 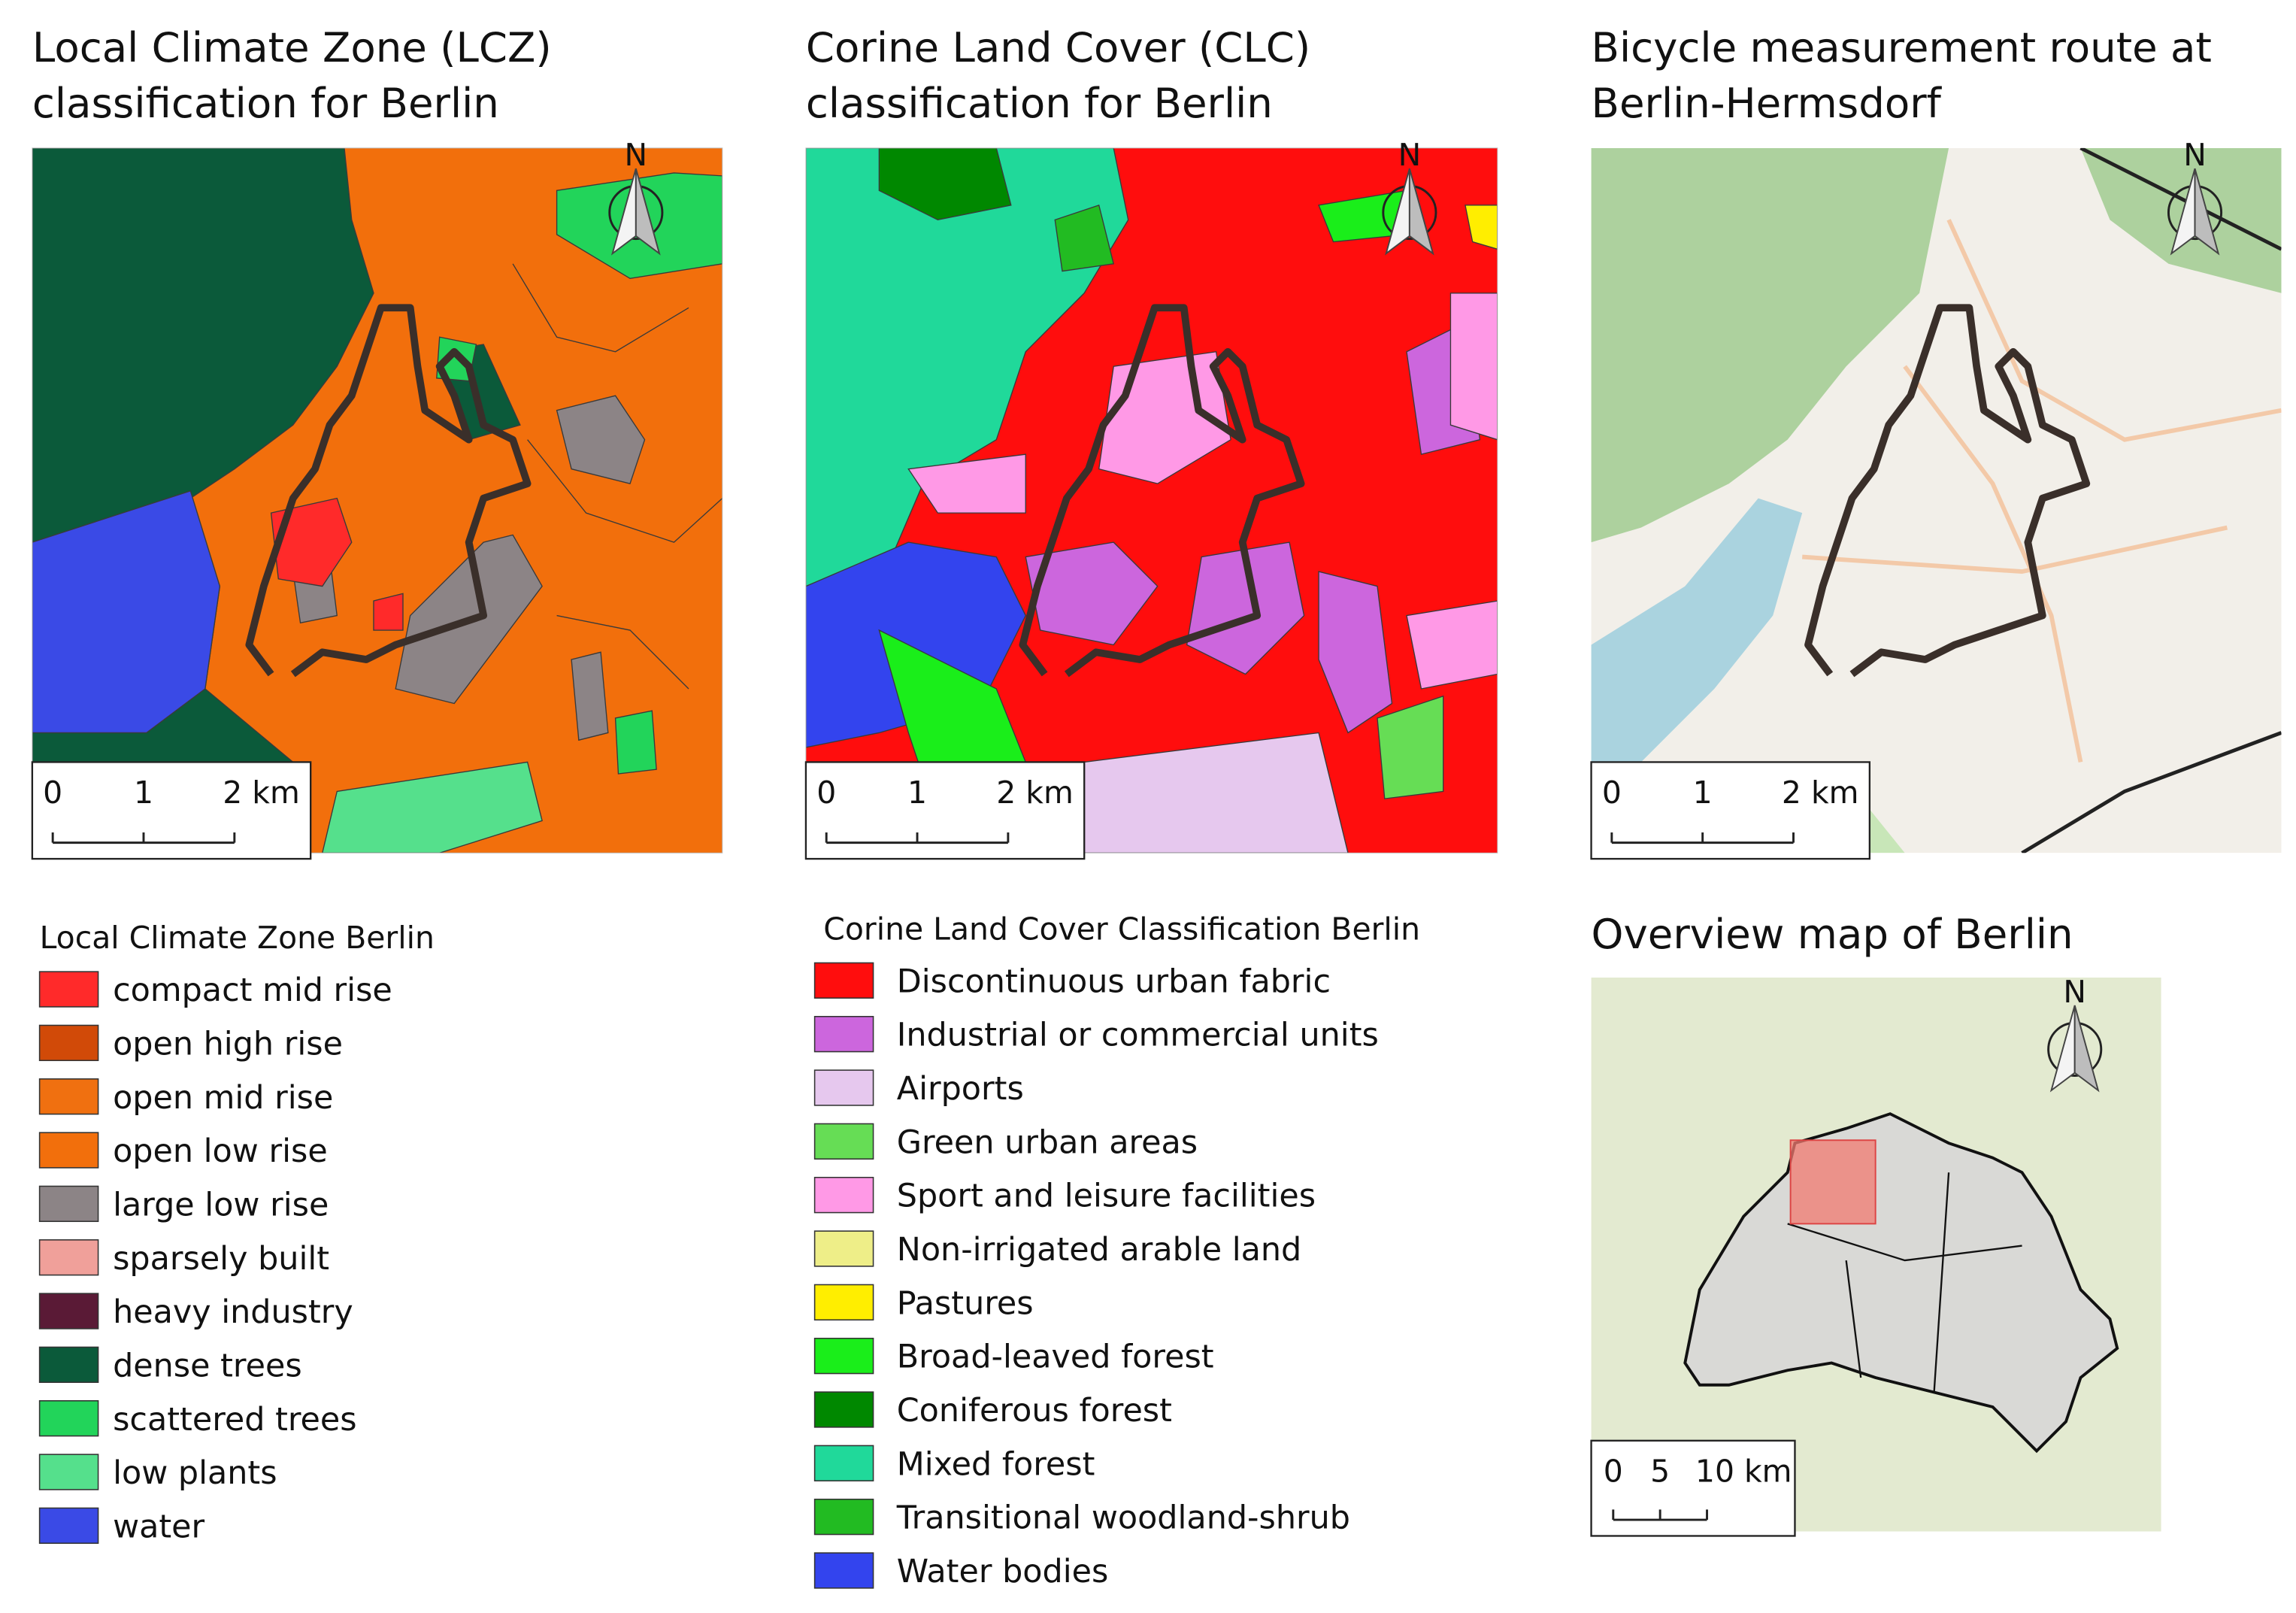 I want to click on legend-label: open mid rise, so click(x=223, y=1098).